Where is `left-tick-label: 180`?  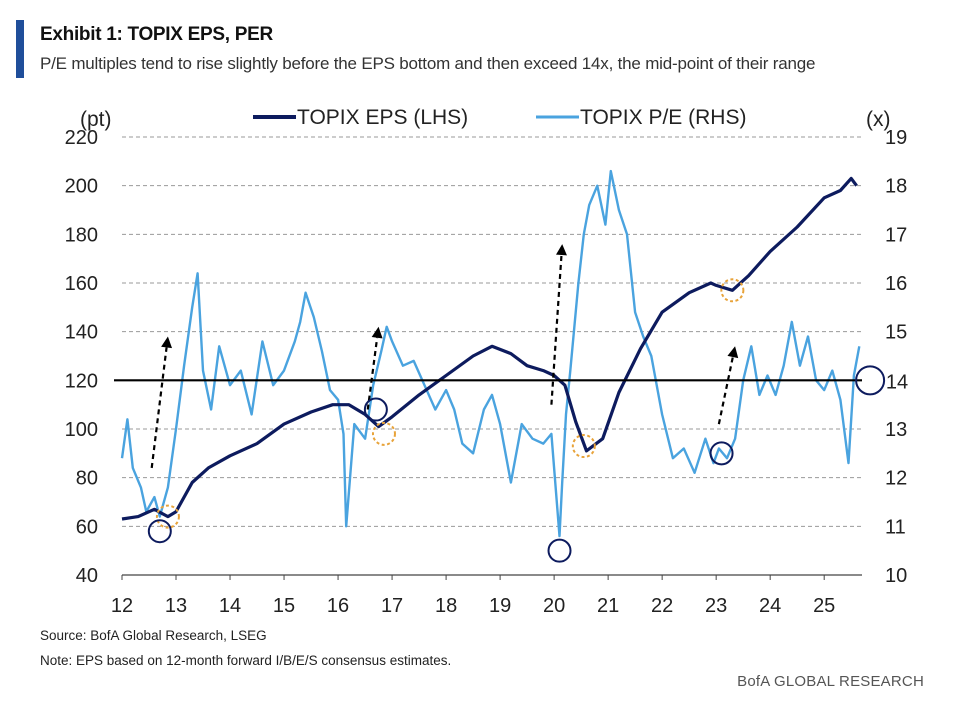 left-tick-label: 180 is located at coordinates (81, 235).